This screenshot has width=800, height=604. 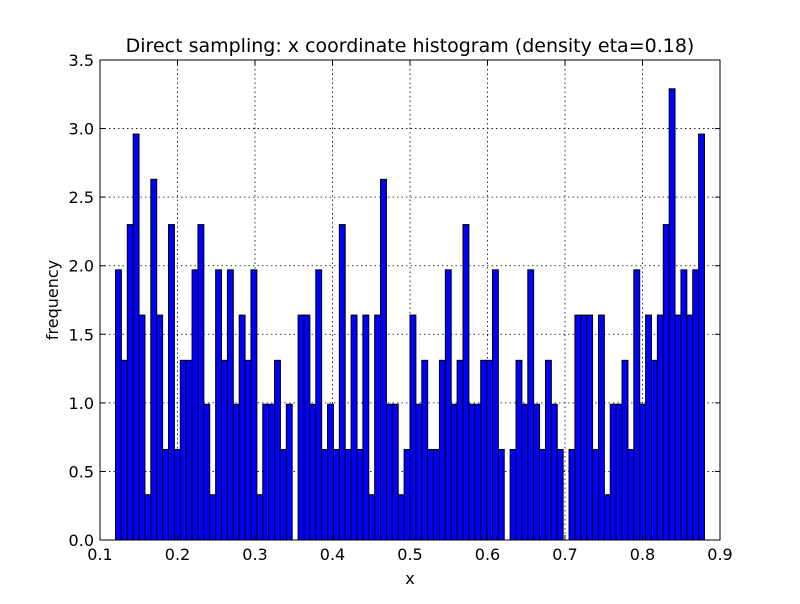 What do you see at coordinates (487, 554) in the screenshot?
I see `x-tick-label: 0.6` at bounding box center [487, 554].